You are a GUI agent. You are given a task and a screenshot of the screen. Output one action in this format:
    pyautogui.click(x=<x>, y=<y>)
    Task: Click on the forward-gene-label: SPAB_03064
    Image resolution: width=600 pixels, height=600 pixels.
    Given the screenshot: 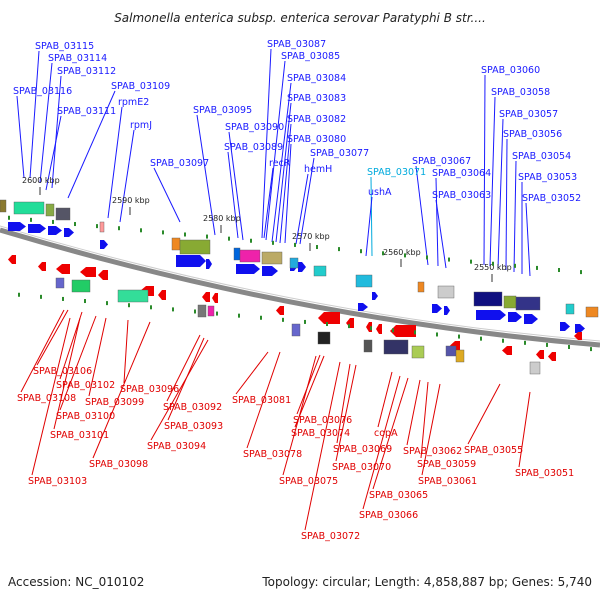 What is the action you would take?
    pyautogui.click(x=461, y=173)
    